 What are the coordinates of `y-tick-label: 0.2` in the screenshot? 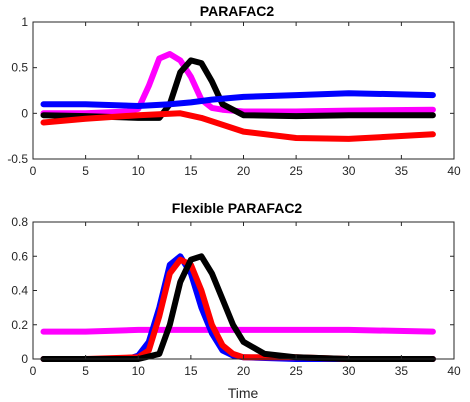 It's located at (19, 325).